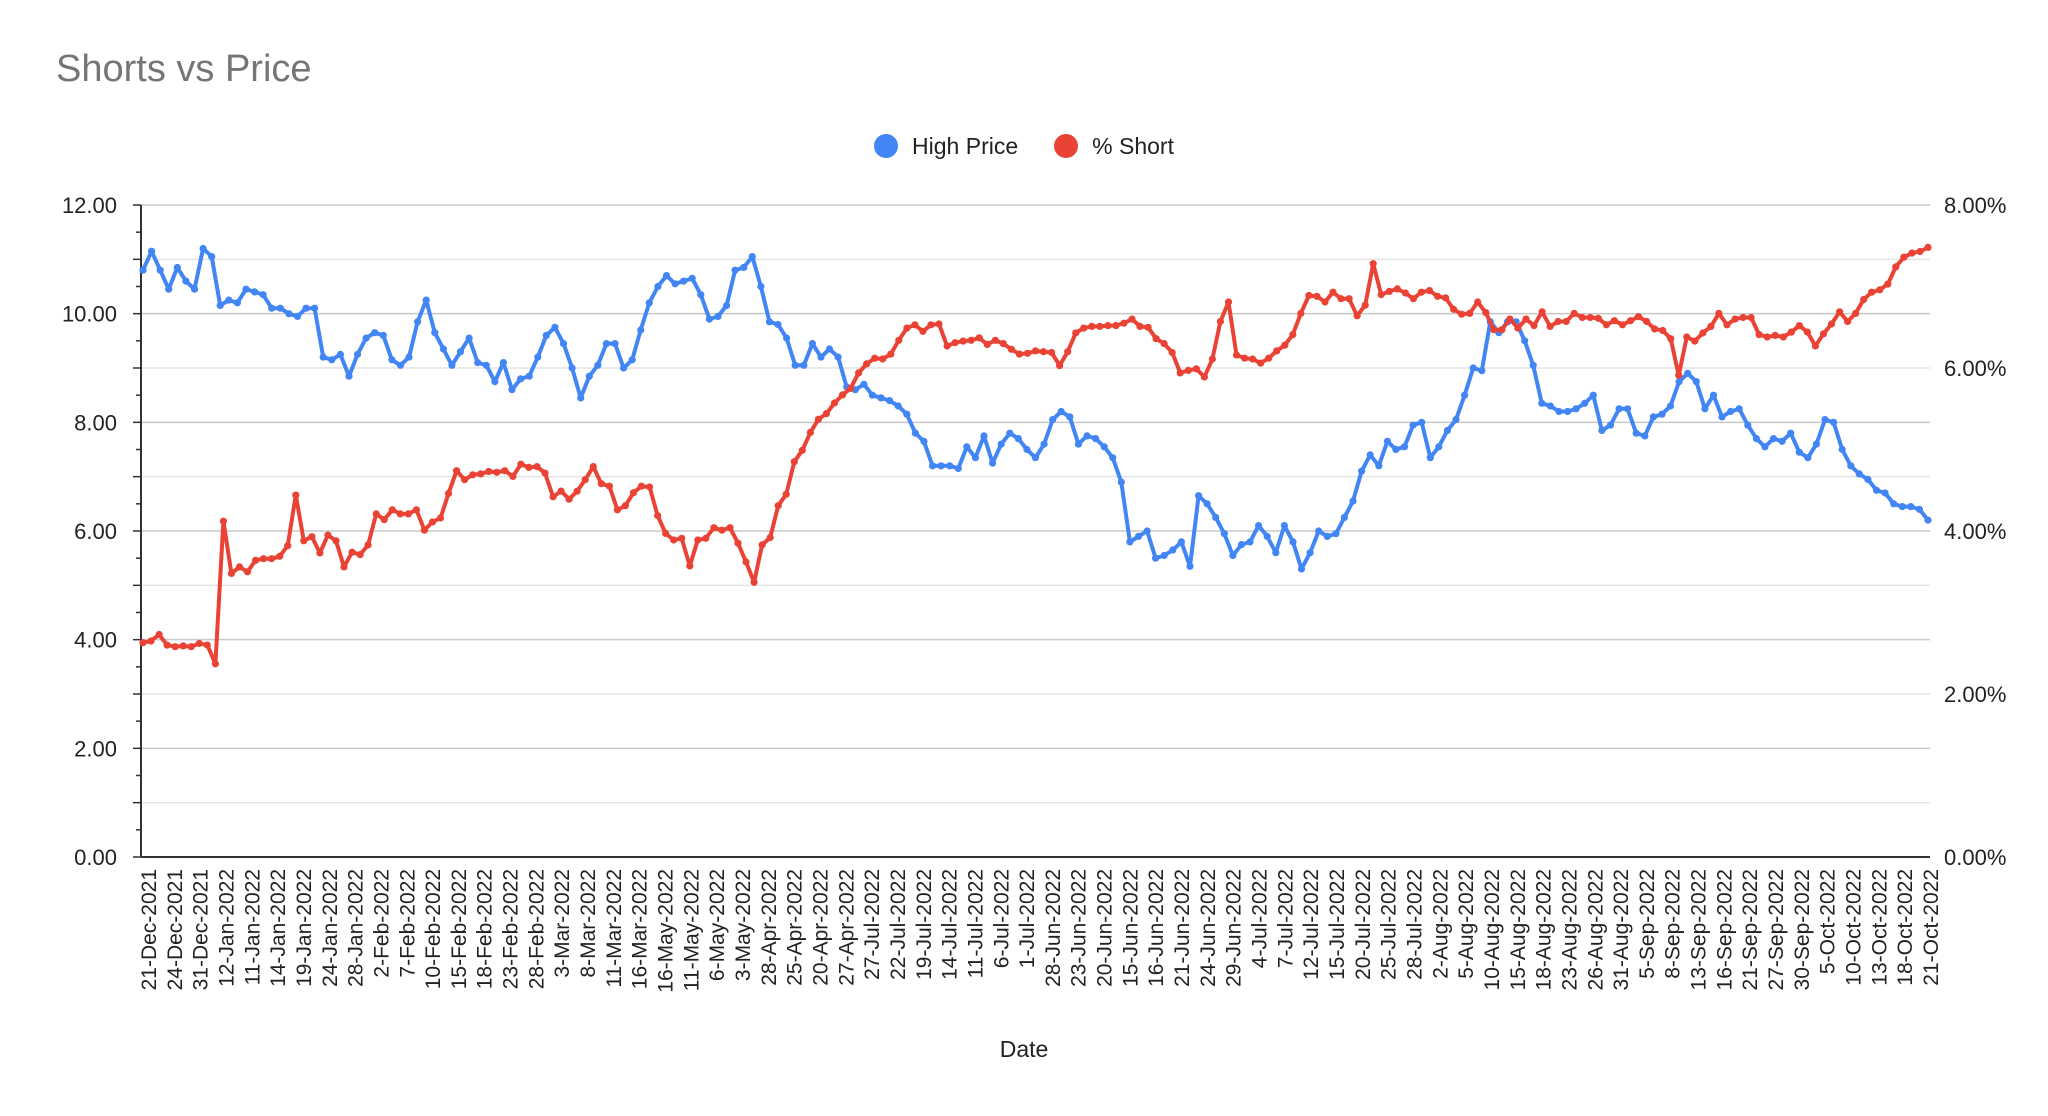 Image resolution: width=2048 pixels, height=1116 pixels. I want to click on x-tick-label: 15-Feb-2022, so click(459, 929).